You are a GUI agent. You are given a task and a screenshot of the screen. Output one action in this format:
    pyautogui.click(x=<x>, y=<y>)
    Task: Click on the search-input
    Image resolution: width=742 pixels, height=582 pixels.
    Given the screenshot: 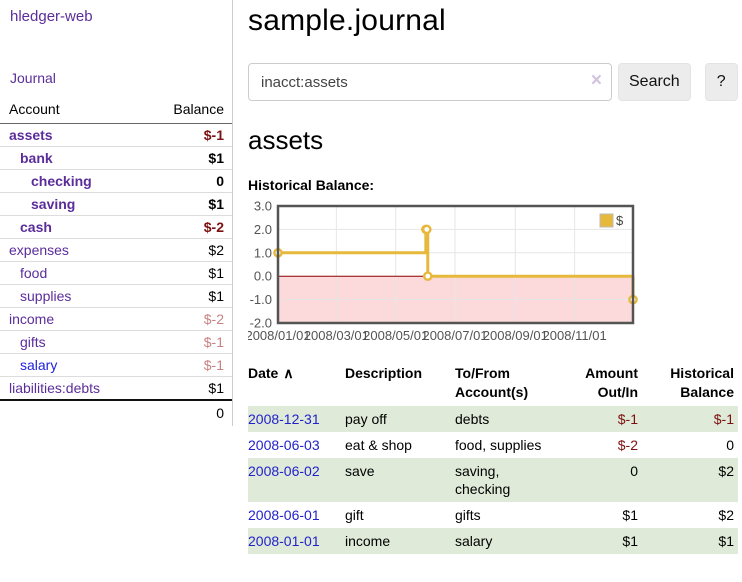 What is the action you would take?
    pyautogui.click(x=430, y=82)
    